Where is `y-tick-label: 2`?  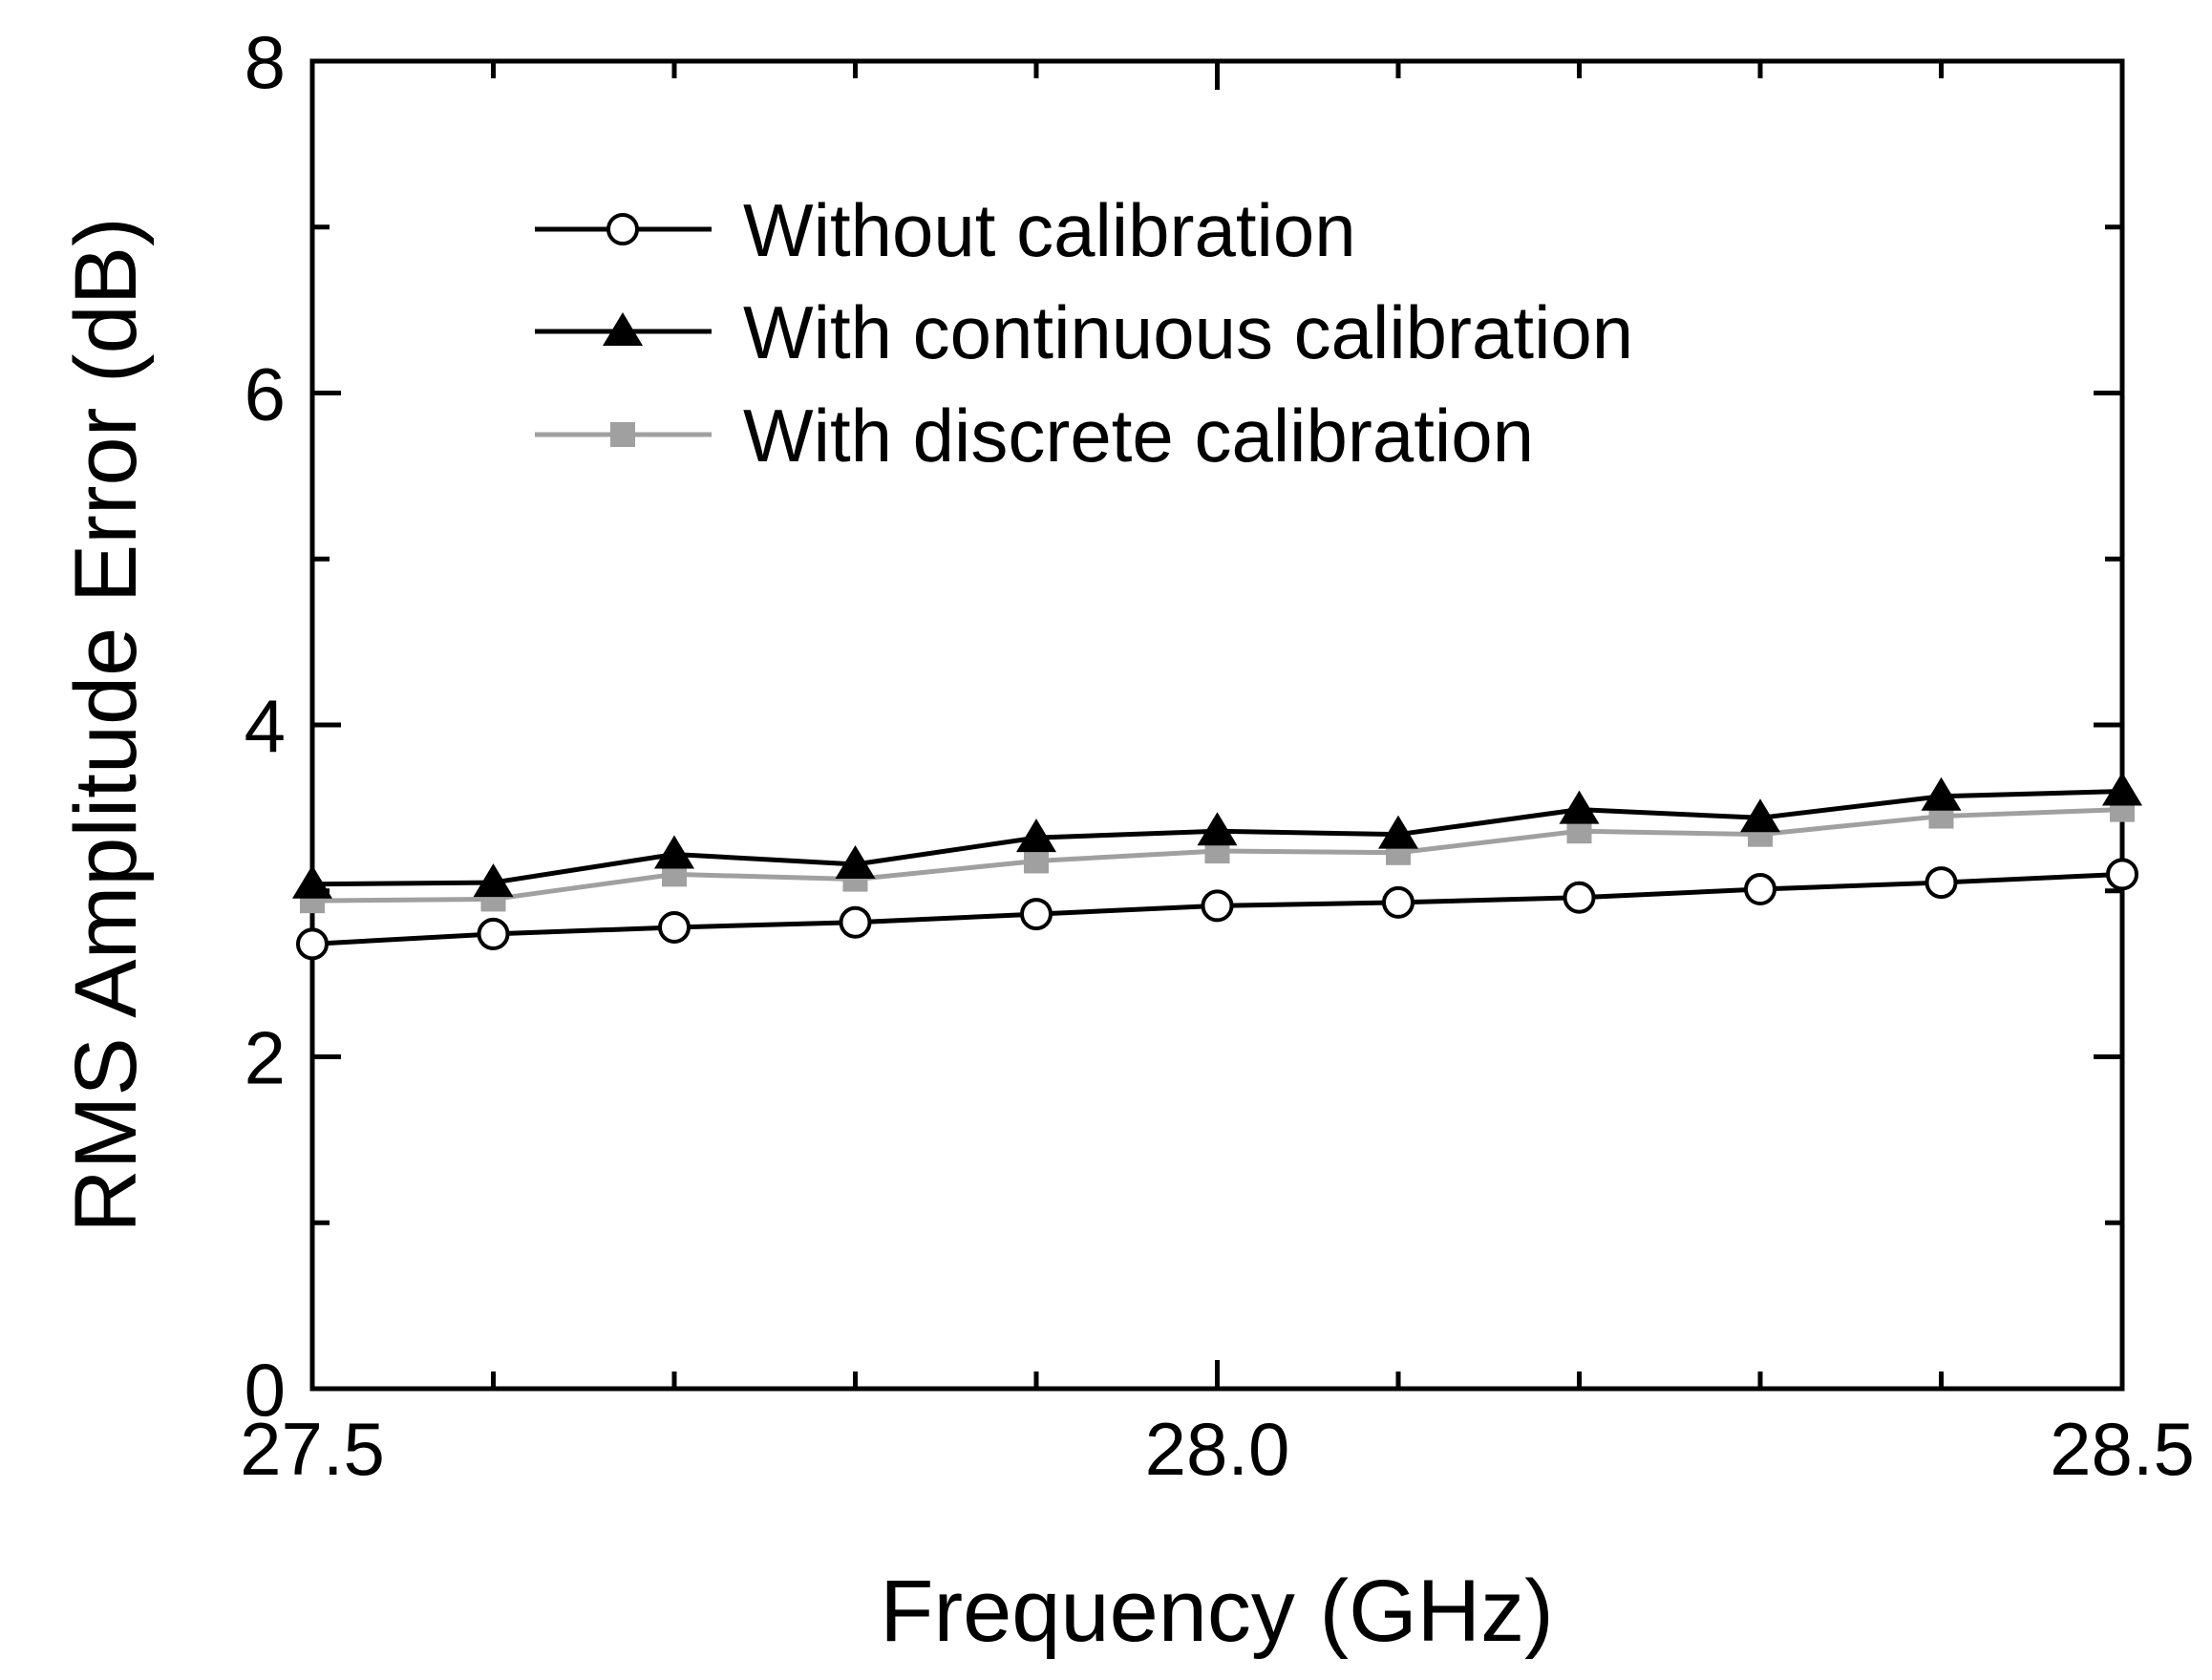 y-tick-label: 2 is located at coordinates (265, 1058).